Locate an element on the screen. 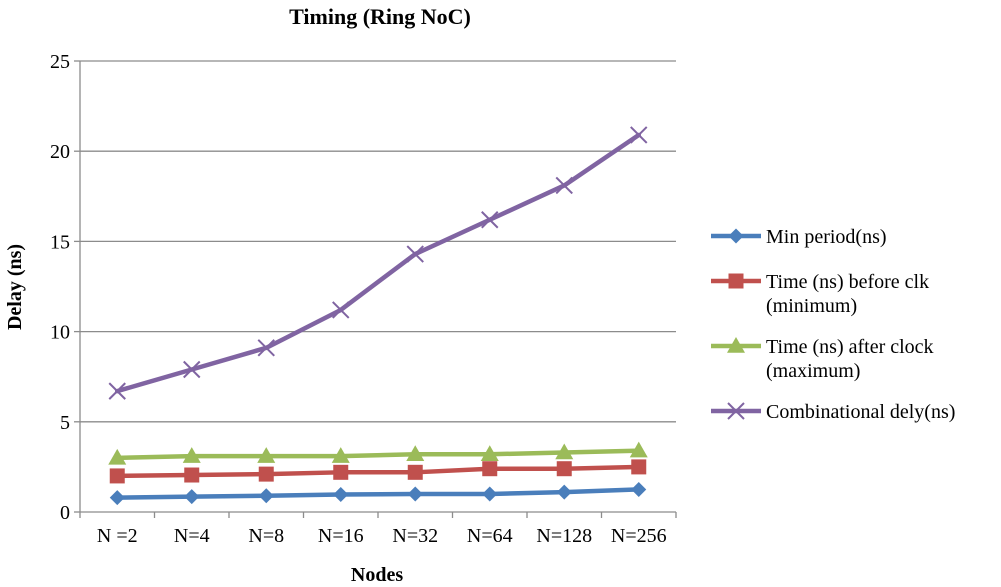  x-tick-label: N=4 is located at coordinates (192, 536).